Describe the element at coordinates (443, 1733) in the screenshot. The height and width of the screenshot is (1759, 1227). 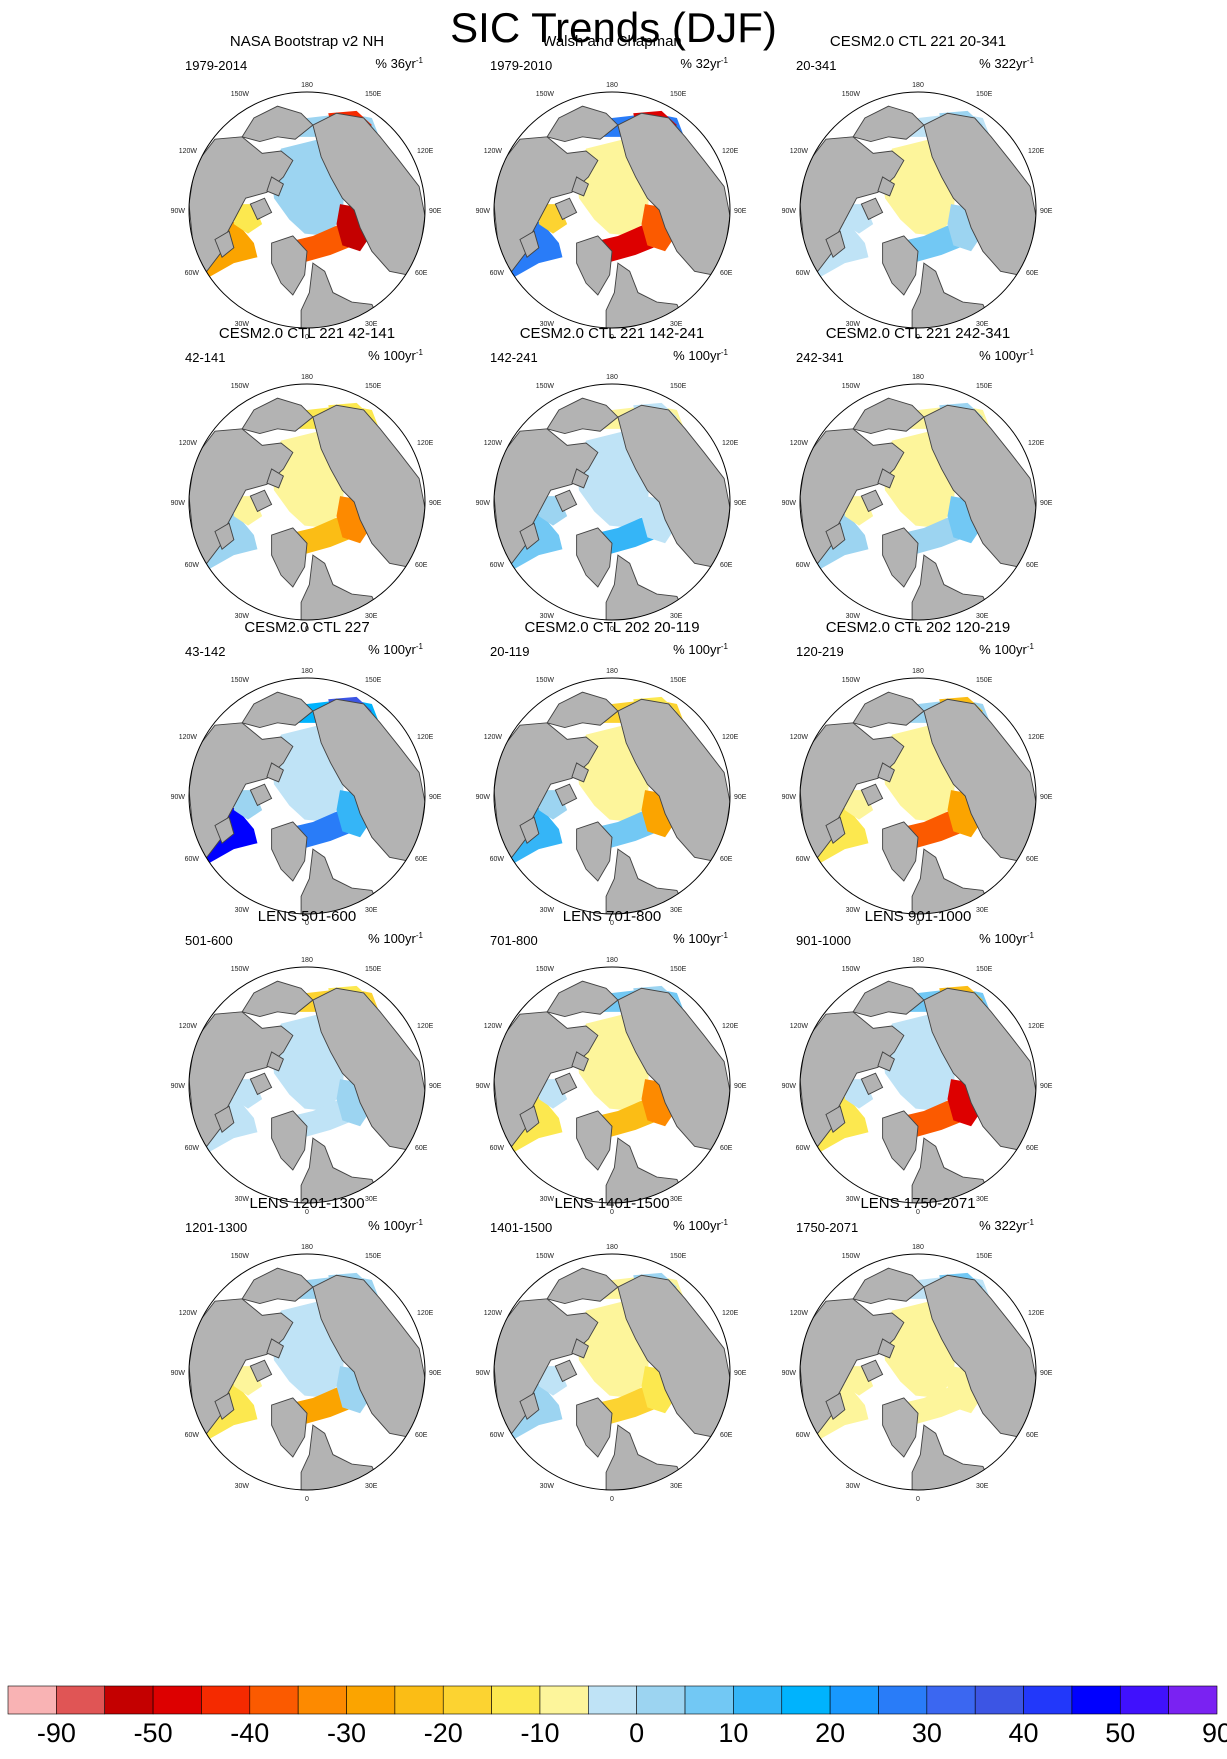
I see `colorbar-label: -20` at that location.